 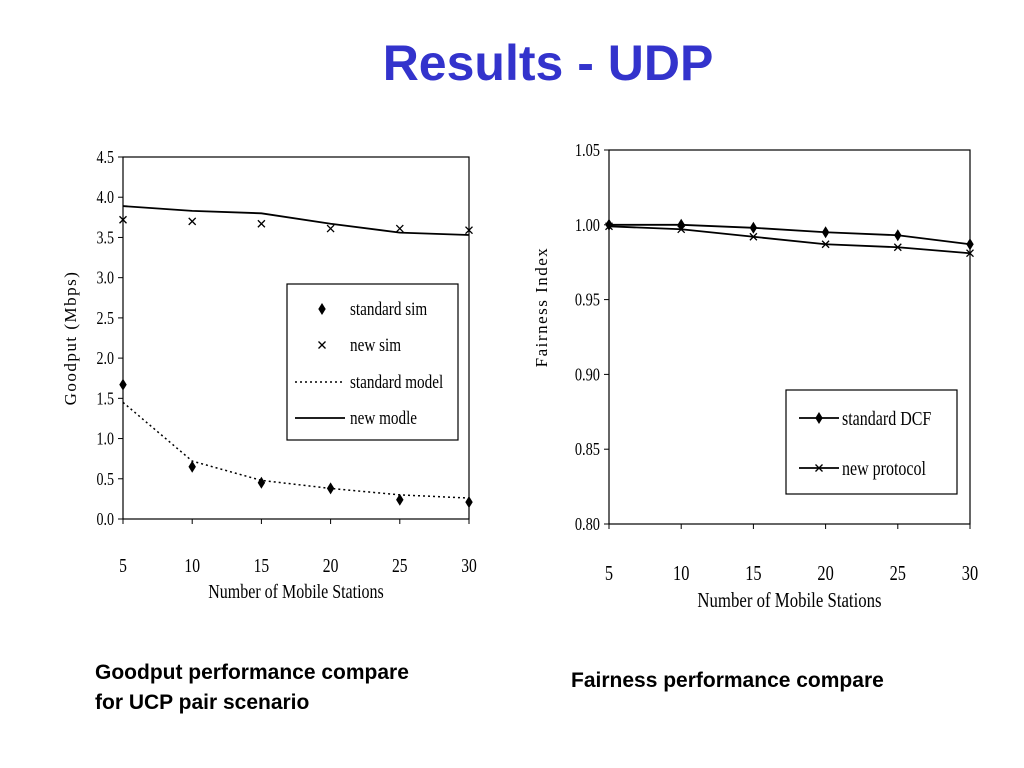 I want to click on legend-standard-sim-symbol, so click(x=322, y=309).